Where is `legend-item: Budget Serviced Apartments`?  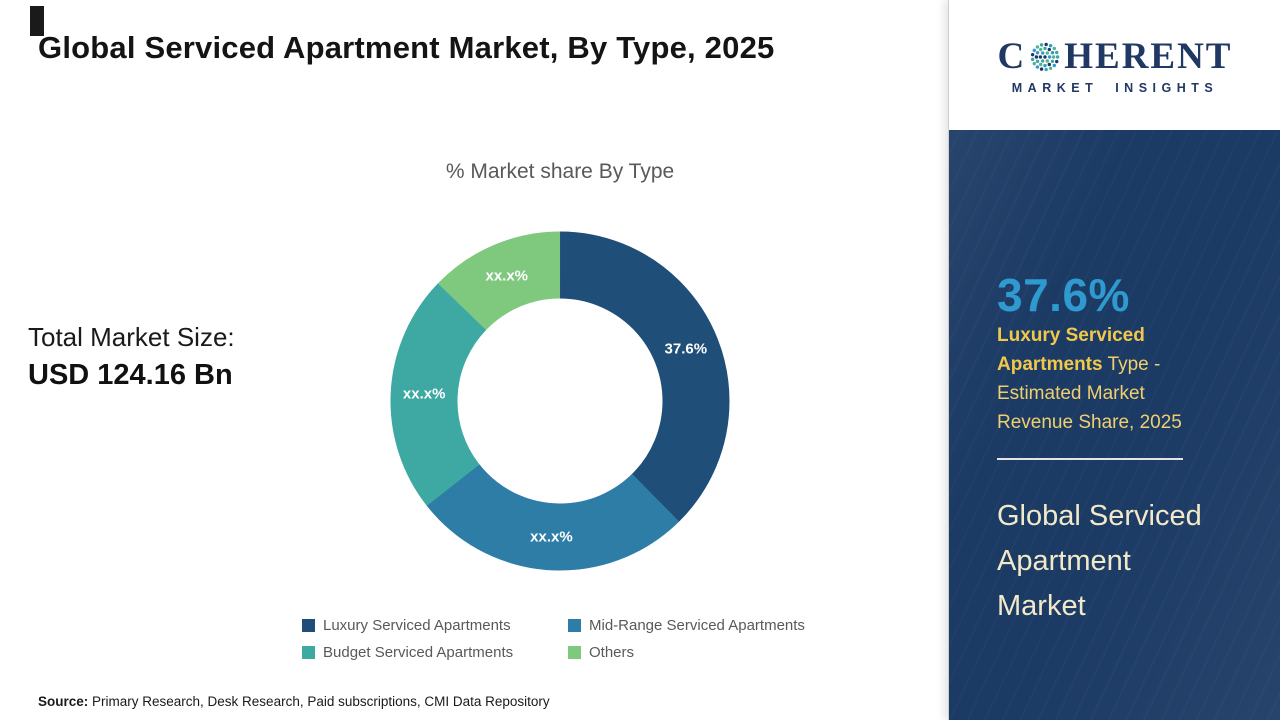
legend-item: Budget Serviced Apartments is located at coordinates (435, 652).